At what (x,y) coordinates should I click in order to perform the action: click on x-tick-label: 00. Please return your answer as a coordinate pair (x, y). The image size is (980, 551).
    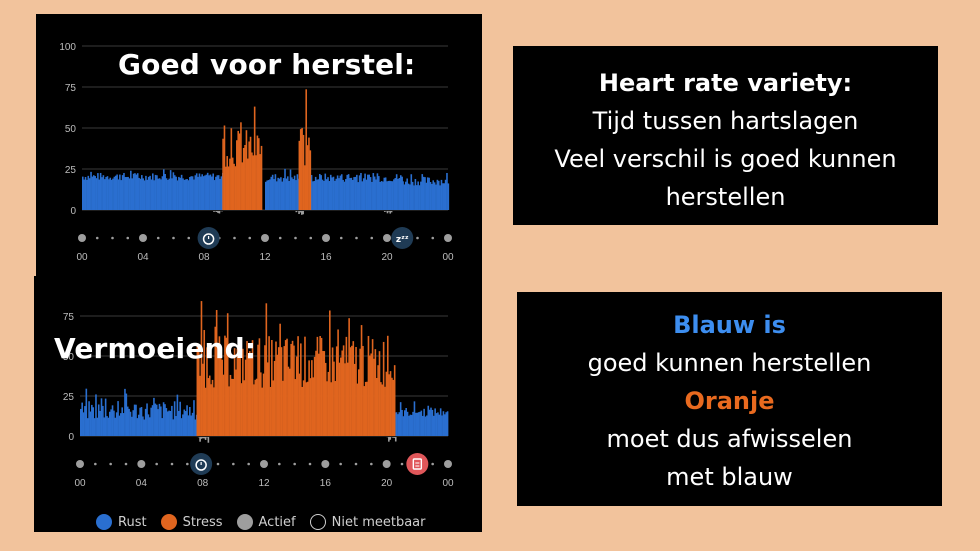
    Looking at the image, I should click on (448, 257).